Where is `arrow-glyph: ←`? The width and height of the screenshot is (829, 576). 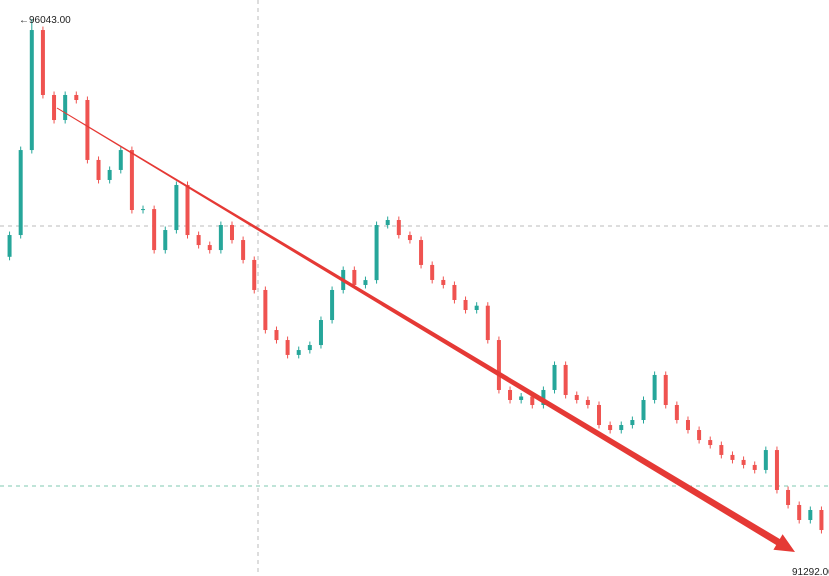
arrow-glyph: ← is located at coordinates (24, 20).